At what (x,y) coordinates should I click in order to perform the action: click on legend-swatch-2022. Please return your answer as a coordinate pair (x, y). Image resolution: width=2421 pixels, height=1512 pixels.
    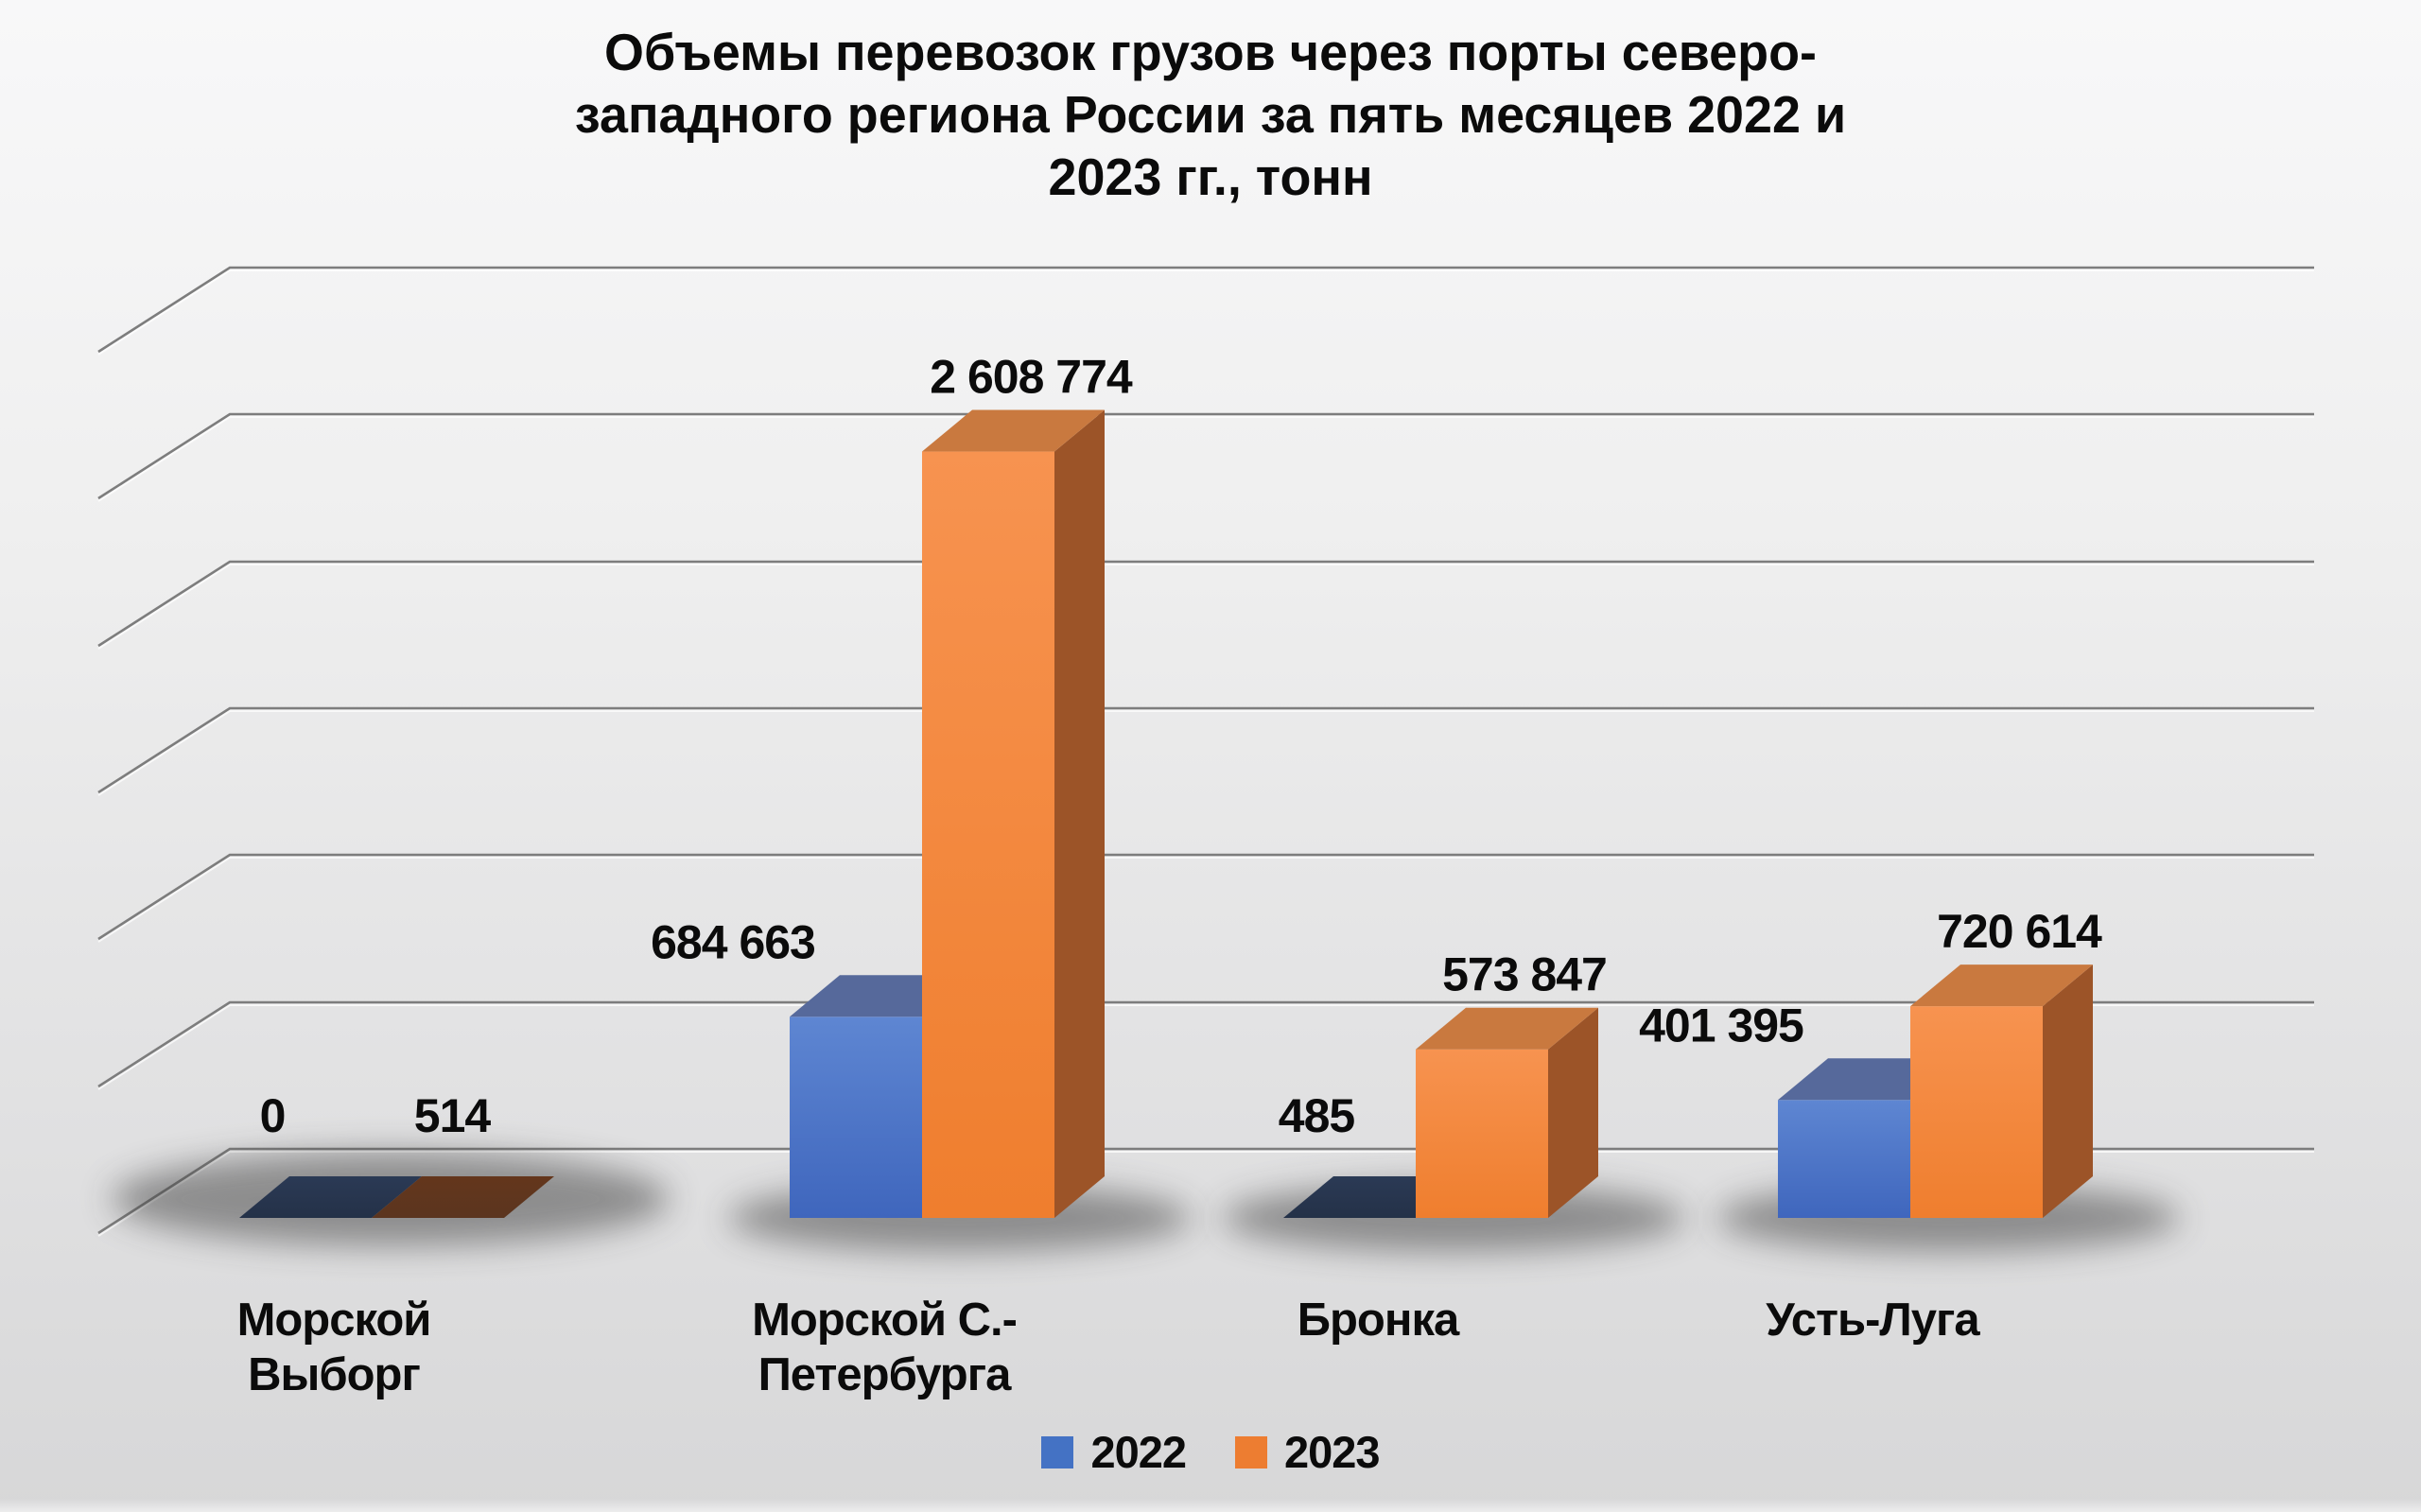
    Looking at the image, I should click on (1057, 1452).